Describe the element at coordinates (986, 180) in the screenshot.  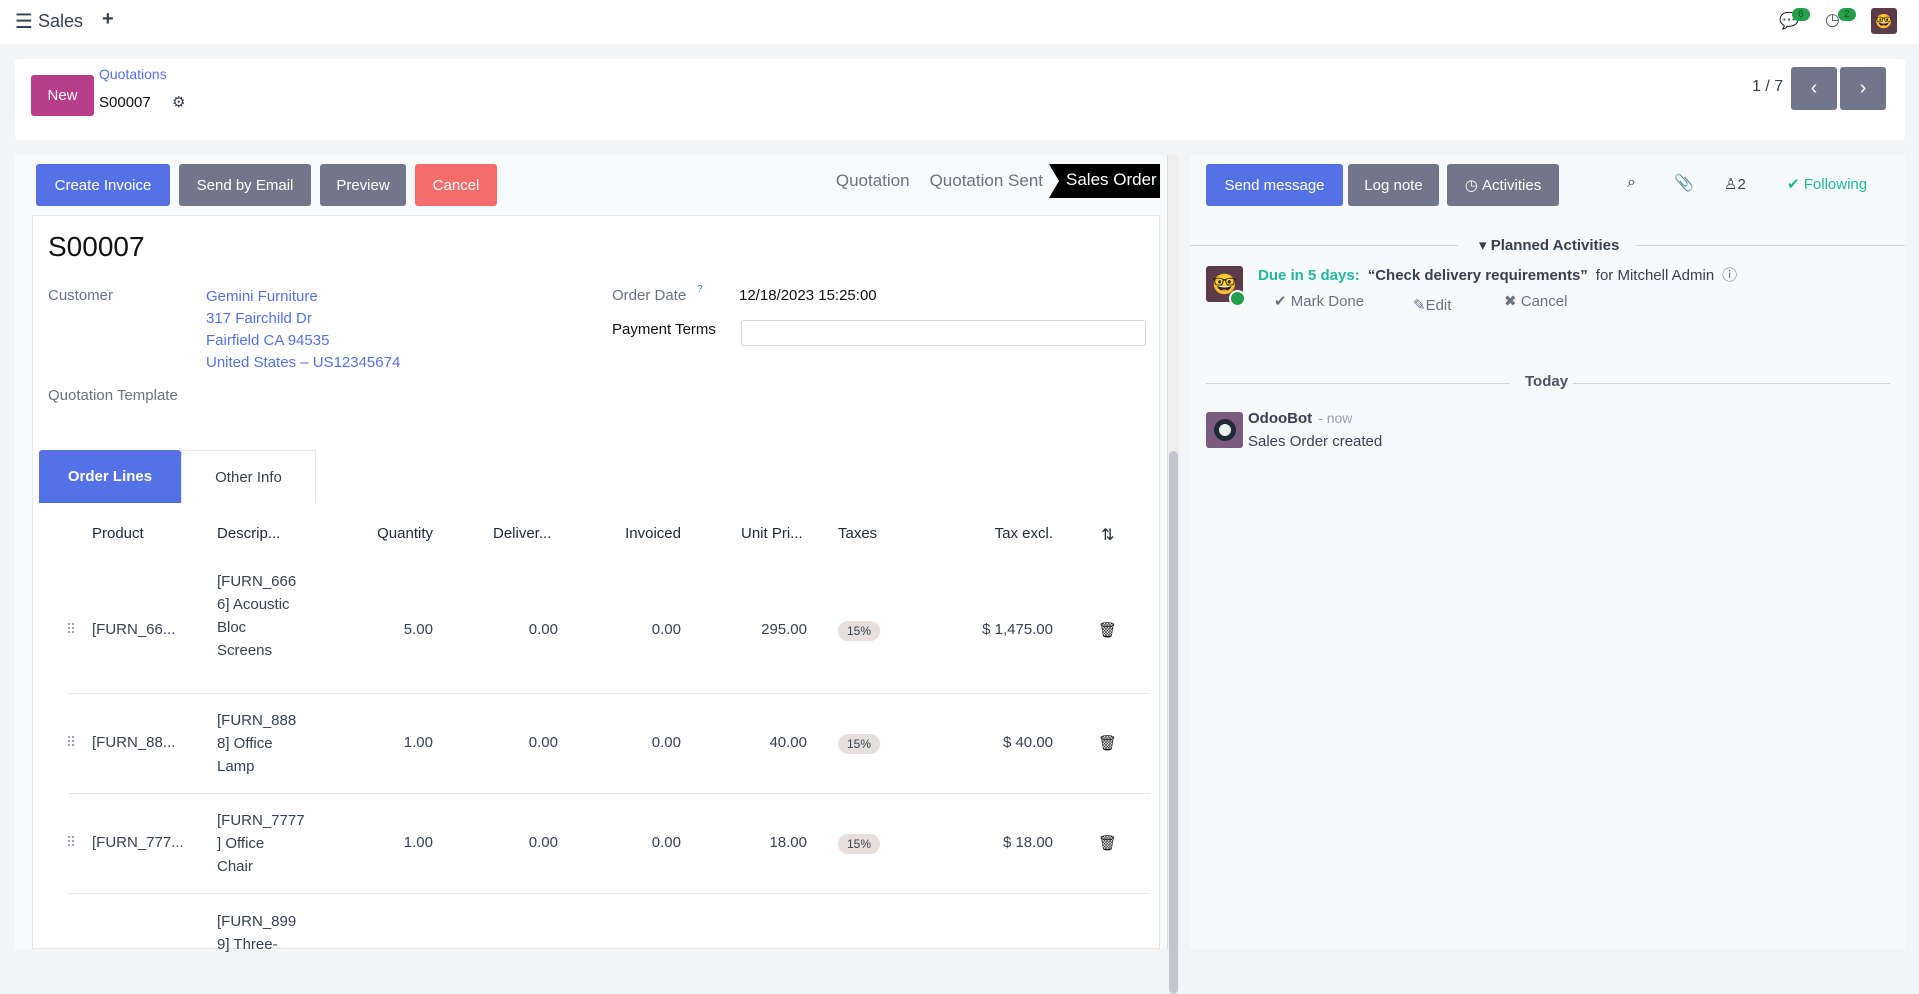
I see `status-quotation-sent: Quotation Sent` at that location.